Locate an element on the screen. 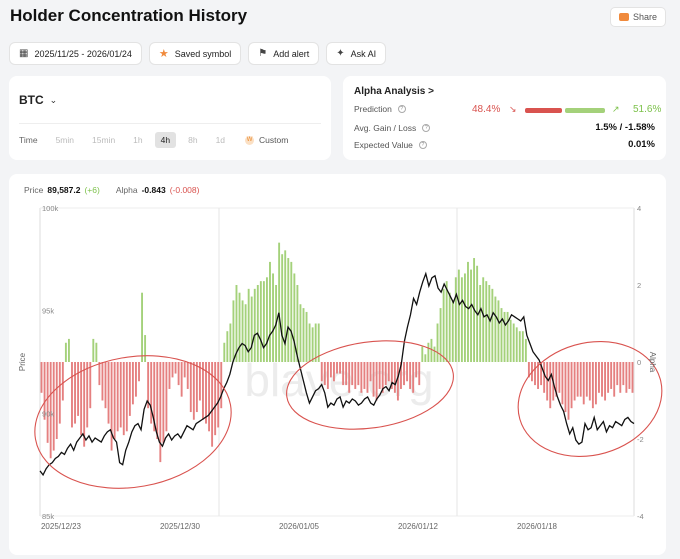 The width and height of the screenshot is (680, 559). share-label: Share is located at coordinates (644, 17).